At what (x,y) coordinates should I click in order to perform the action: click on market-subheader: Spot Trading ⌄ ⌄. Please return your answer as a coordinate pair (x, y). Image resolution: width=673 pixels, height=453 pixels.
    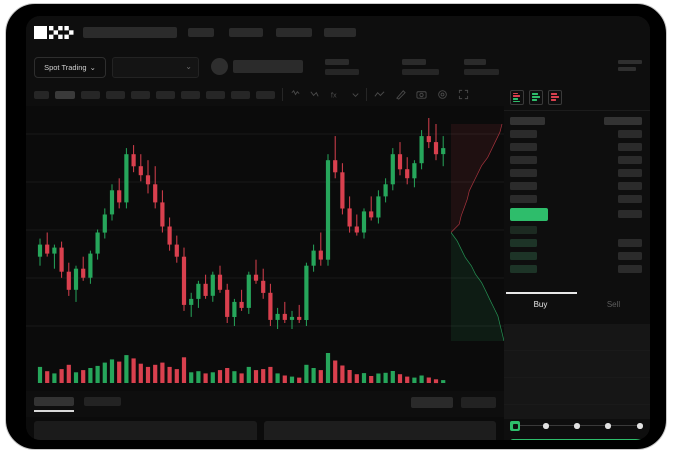
    Looking at the image, I should click on (338, 66).